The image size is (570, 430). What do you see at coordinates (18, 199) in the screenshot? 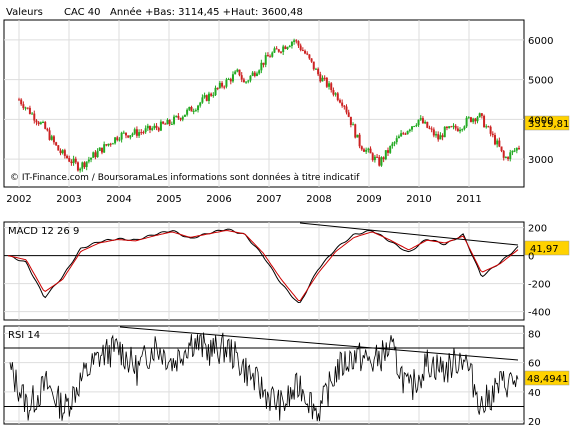
I see `price-x-tick-label: 2002` at bounding box center [18, 199].